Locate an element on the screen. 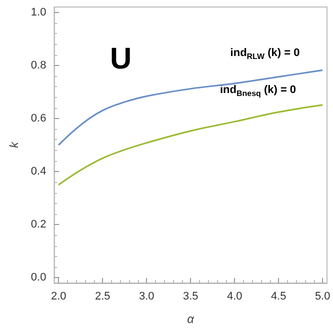  x-tick-label: 4.5 is located at coordinates (278, 296).